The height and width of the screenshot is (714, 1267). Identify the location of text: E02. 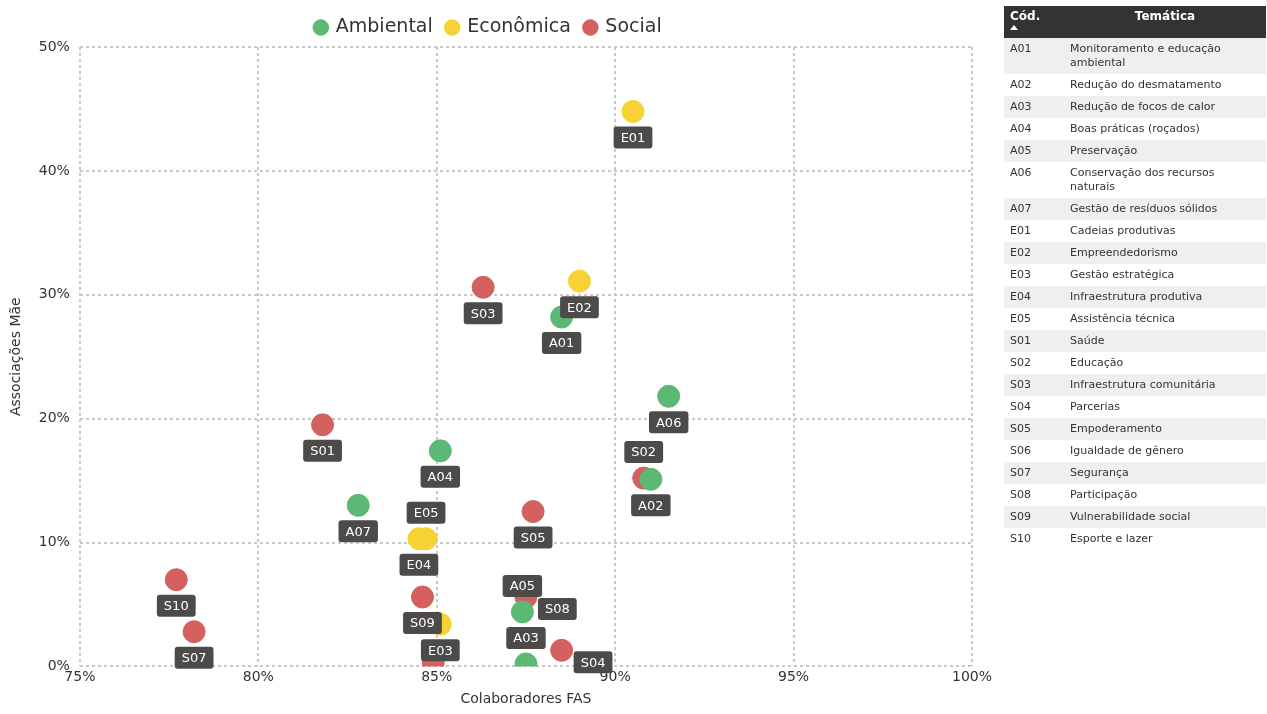
(1034, 253).